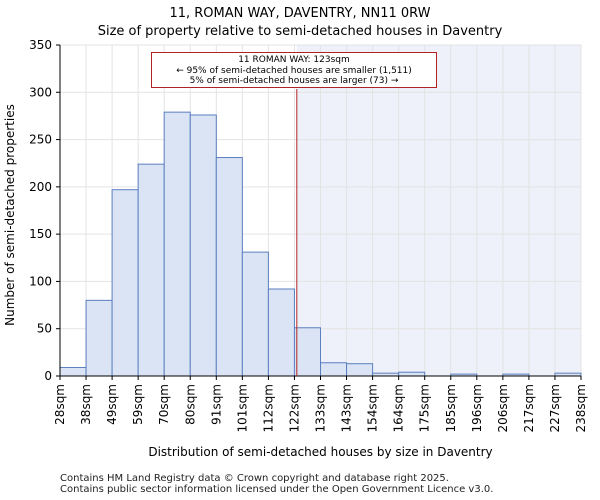 This screenshot has height=500, width=600. I want to click on x-tick-label: 185sqm, so click(451, 408).